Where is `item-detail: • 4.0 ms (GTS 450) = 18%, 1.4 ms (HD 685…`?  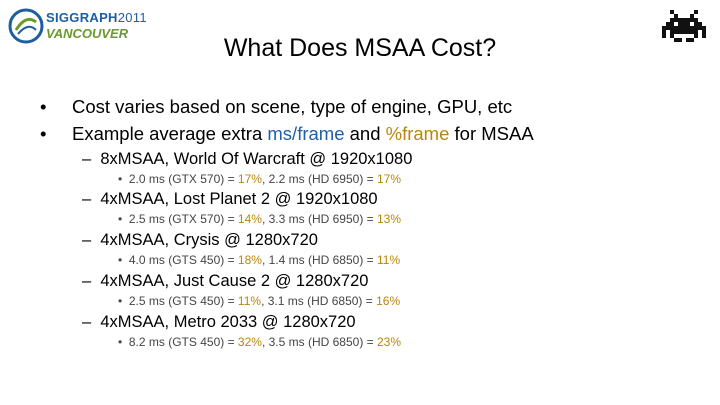
item-detail: • 4.0 ms (GTS 450) = 18%, 1.4 ms (HD 685… is located at coordinates (259, 260).